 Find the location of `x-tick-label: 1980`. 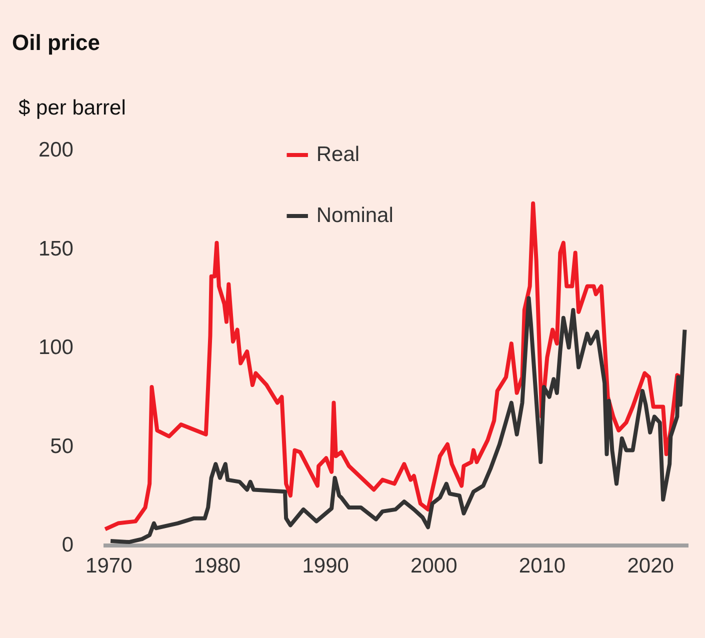

x-tick-label: 1980 is located at coordinates (217, 566).